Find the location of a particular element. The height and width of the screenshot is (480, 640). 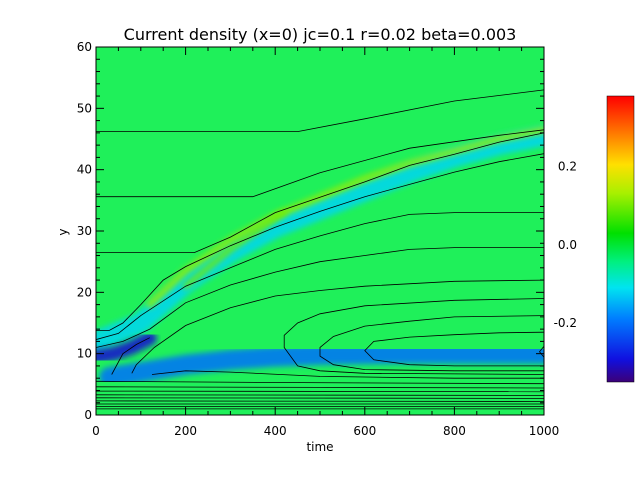

y-tick-label: 30 is located at coordinates (84, 231).